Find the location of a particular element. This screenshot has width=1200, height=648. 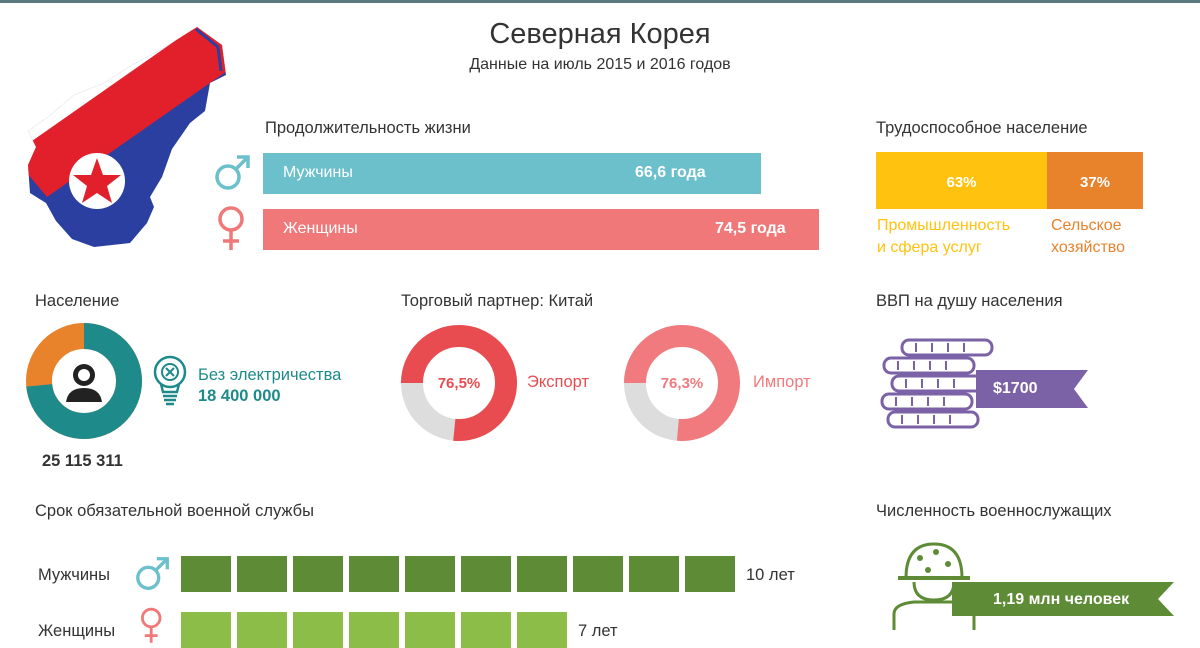

military-size-heading: Численность военнослужащих is located at coordinates (994, 511).